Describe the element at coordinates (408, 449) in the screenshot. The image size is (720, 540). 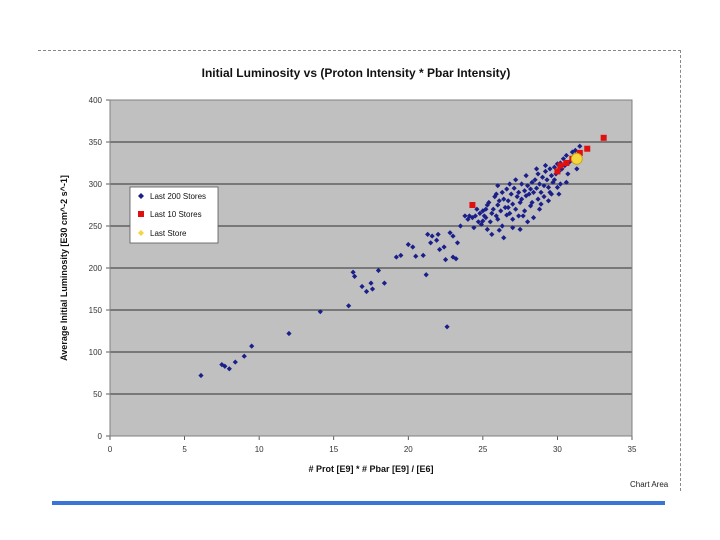
I see `x-tick-label: 20` at that location.